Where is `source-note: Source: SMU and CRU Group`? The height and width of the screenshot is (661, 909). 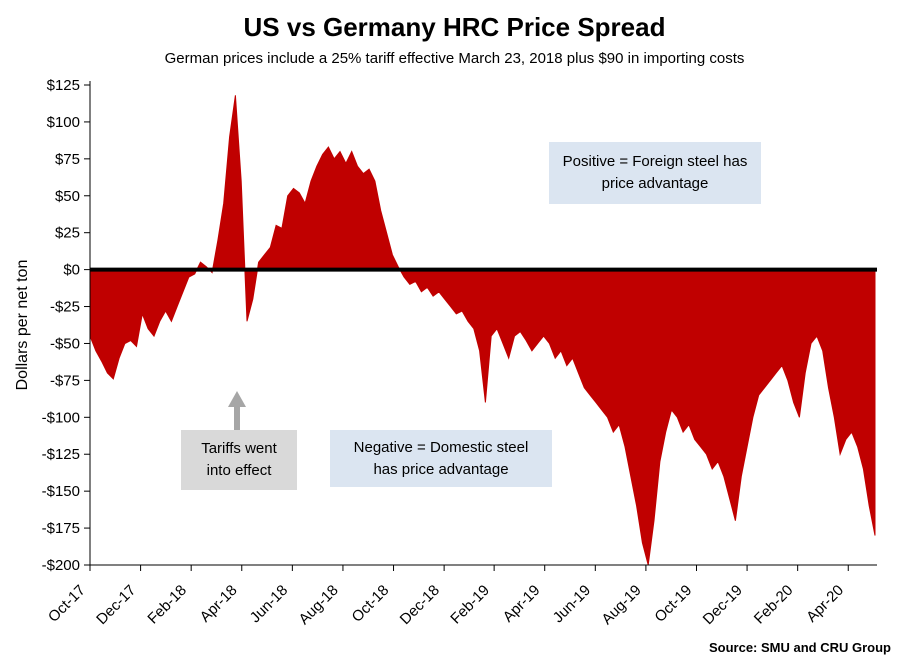
source-note: Source: SMU and CRU Group is located at coordinates (799, 647).